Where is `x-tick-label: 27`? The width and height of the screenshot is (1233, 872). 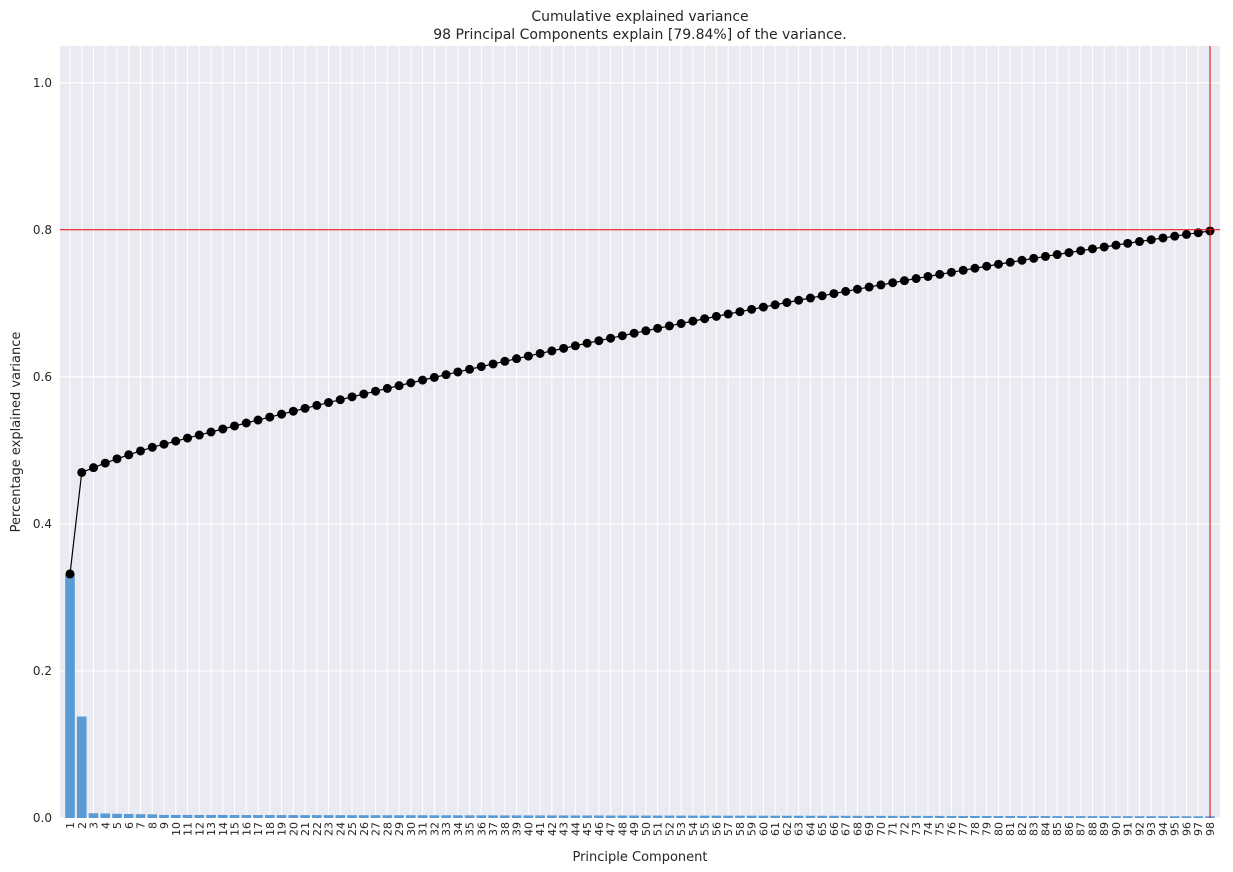
x-tick-label: 27 is located at coordinates (376, 829).